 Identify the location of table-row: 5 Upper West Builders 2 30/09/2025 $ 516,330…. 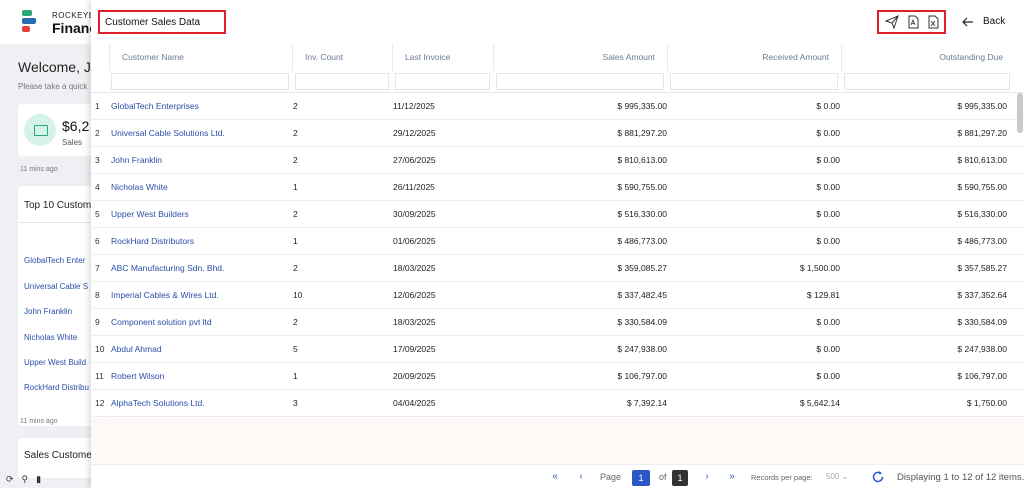
(557, 214).